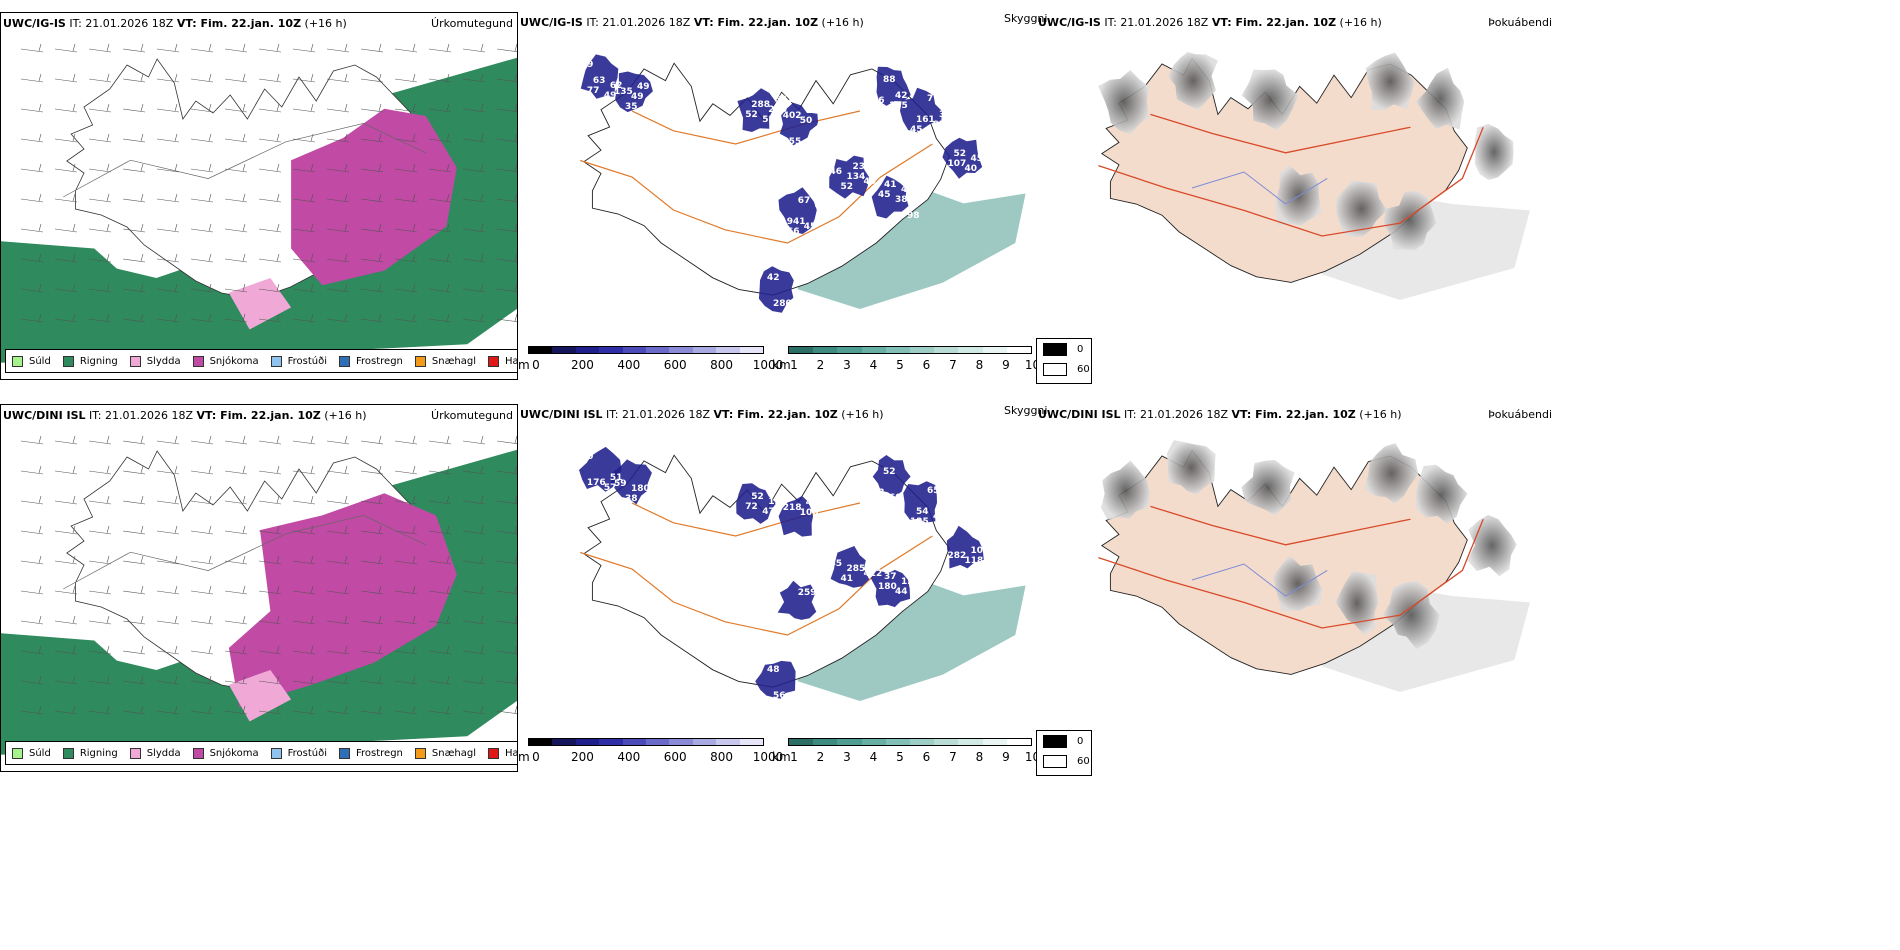 The image size is (1900, 950). What do you see at coordinates (900, 757) in the screenshot?
I see `colorbar-tick: 5` at bounding box center [900, 757].